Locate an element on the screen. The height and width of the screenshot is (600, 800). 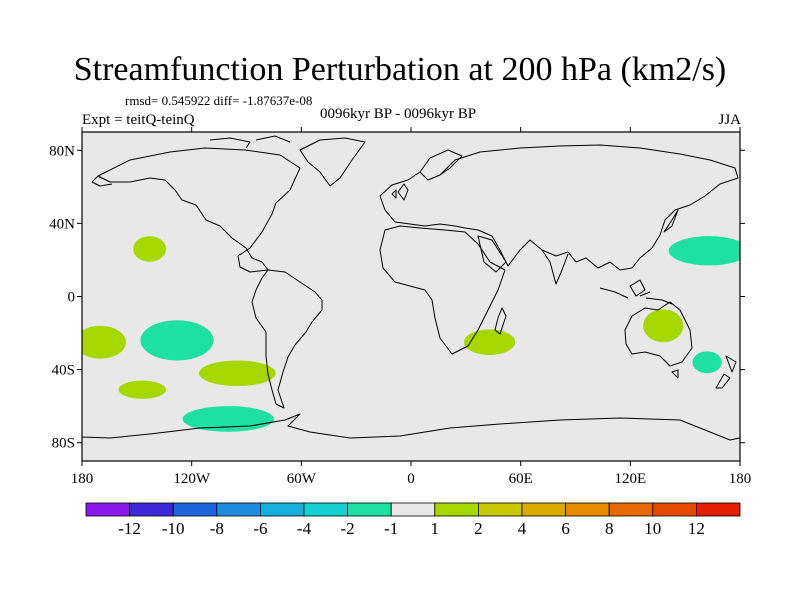
experiment-label: Expt = teitQ-teinQ is located at coordinates (138, 120).